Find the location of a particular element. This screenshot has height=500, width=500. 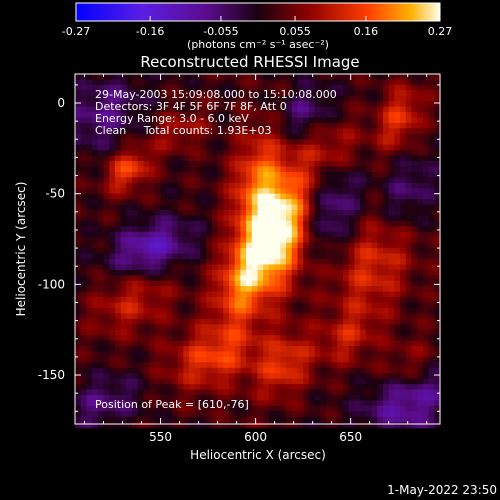

x-tick-label: 650 is located at coordinates (350, 437).